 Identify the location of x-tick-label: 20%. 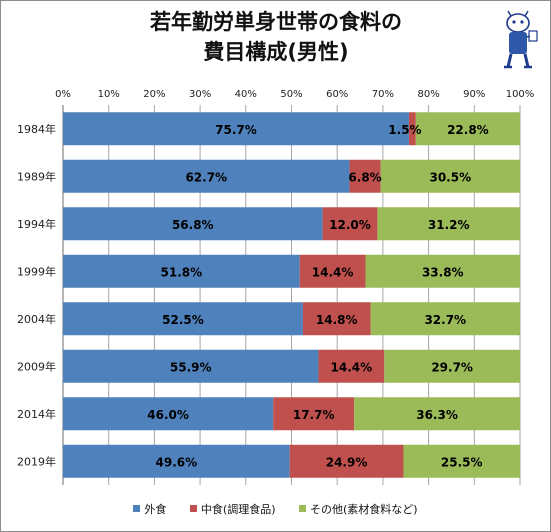
(154, 94).